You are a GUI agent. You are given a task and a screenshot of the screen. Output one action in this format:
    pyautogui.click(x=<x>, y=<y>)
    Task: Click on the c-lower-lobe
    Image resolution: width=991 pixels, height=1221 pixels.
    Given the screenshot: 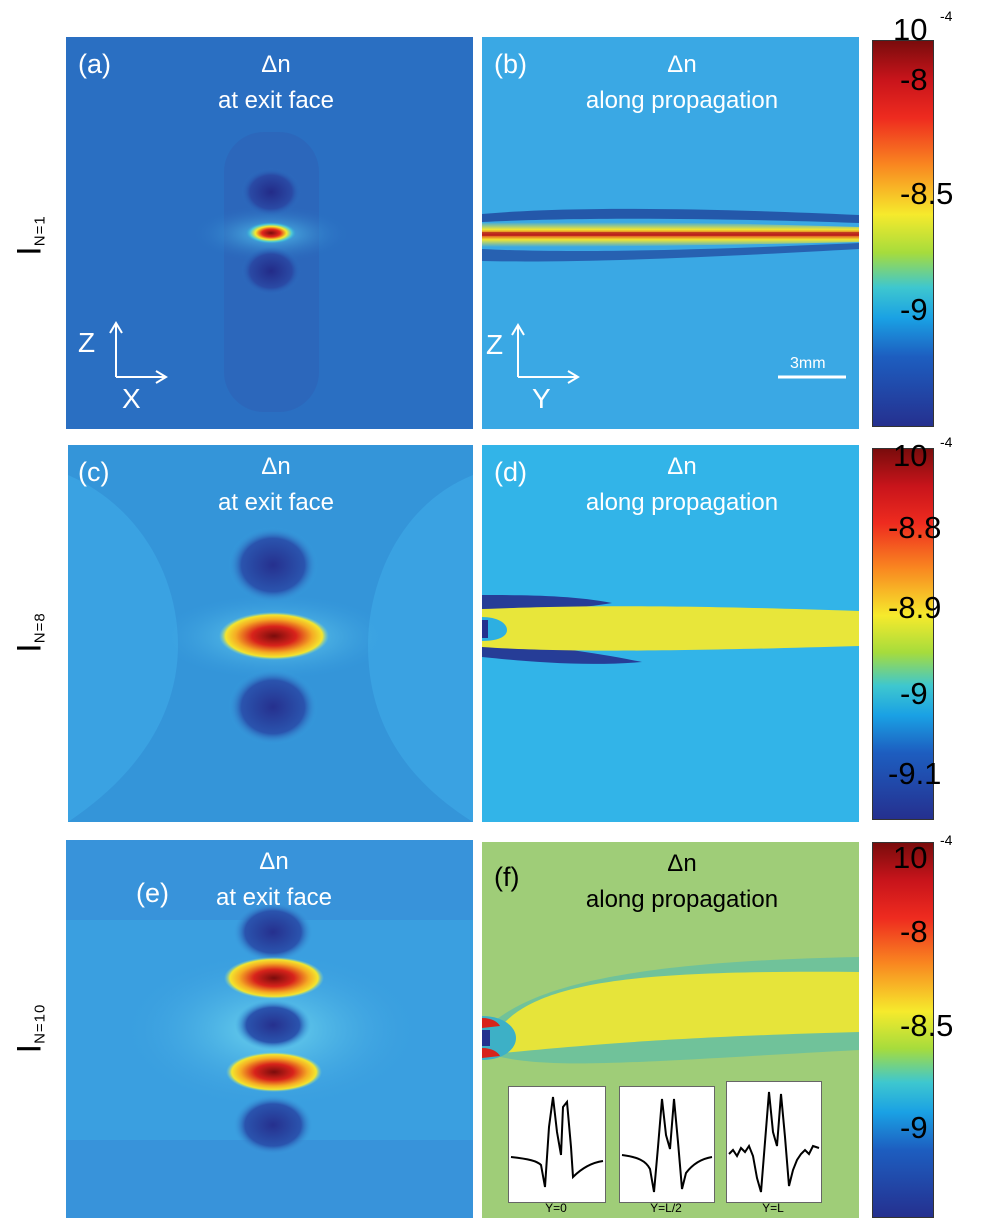 What is the action you would take?
    pyautogui.click(x=273, y=707)
    